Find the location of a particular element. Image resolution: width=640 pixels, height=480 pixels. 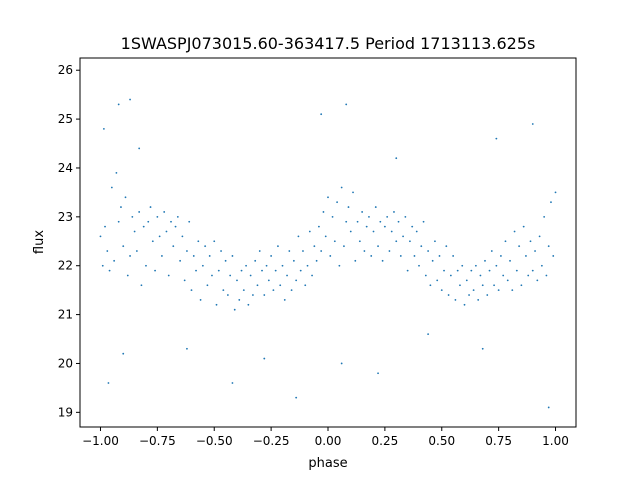

y-tick-label: 25 is located at coordinates (65, 119).